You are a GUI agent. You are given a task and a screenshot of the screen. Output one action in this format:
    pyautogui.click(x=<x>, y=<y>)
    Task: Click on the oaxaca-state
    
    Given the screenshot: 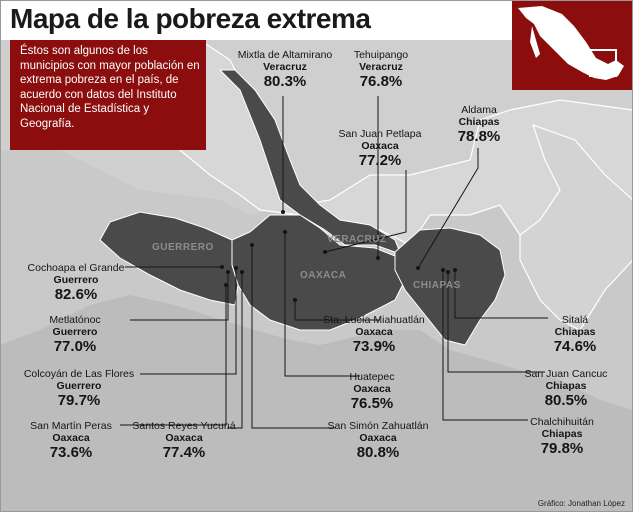 What is the action you would take?
    pyautogui.click(x=318, y=272)
    